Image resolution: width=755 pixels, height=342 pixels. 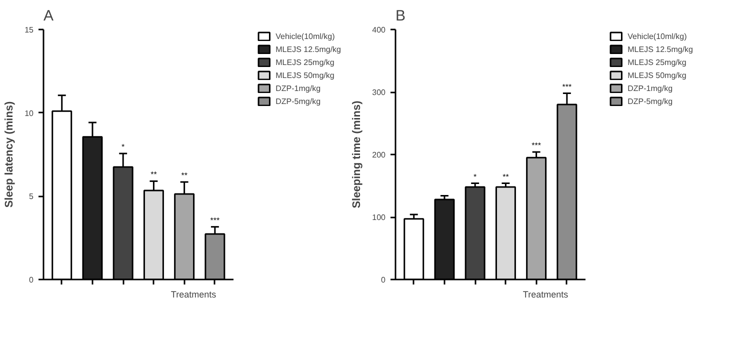 What do you see at coordinates (379, 92) in the screenshot?
I see `y-tick-label: 300` at bounding box center [379, 92].